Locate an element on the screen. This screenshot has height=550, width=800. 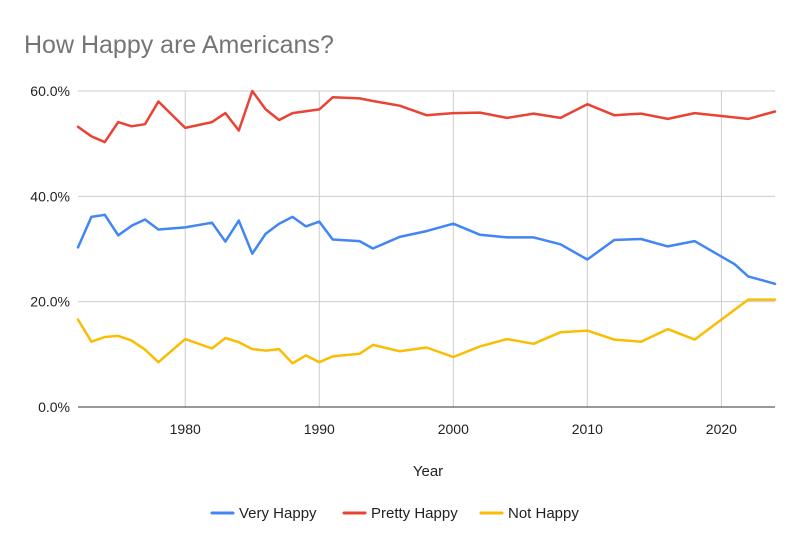
legend-label-not-happy: Not Happy is located at coordinates (543, 513).